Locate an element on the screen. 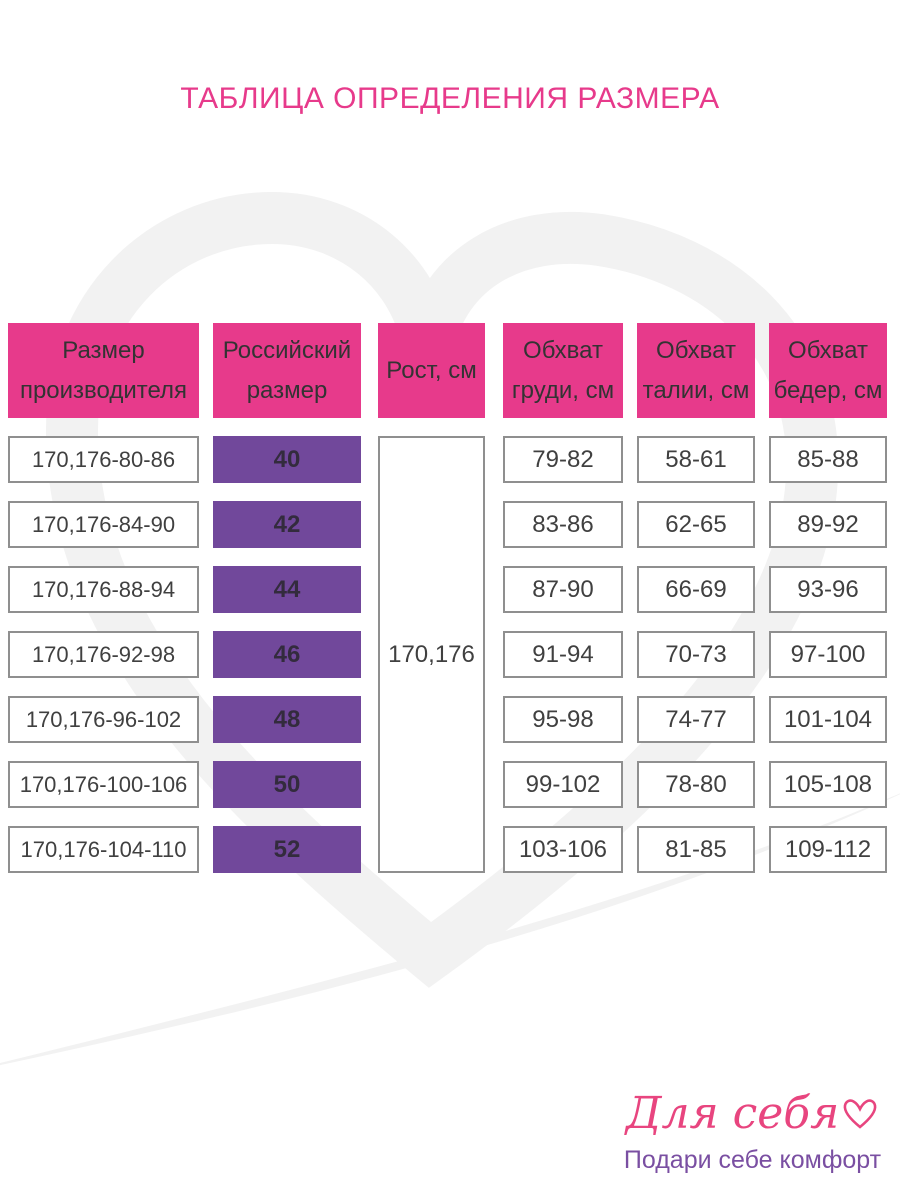  column-height: Рост, см 170,176 is located at coordinates (431, 607).